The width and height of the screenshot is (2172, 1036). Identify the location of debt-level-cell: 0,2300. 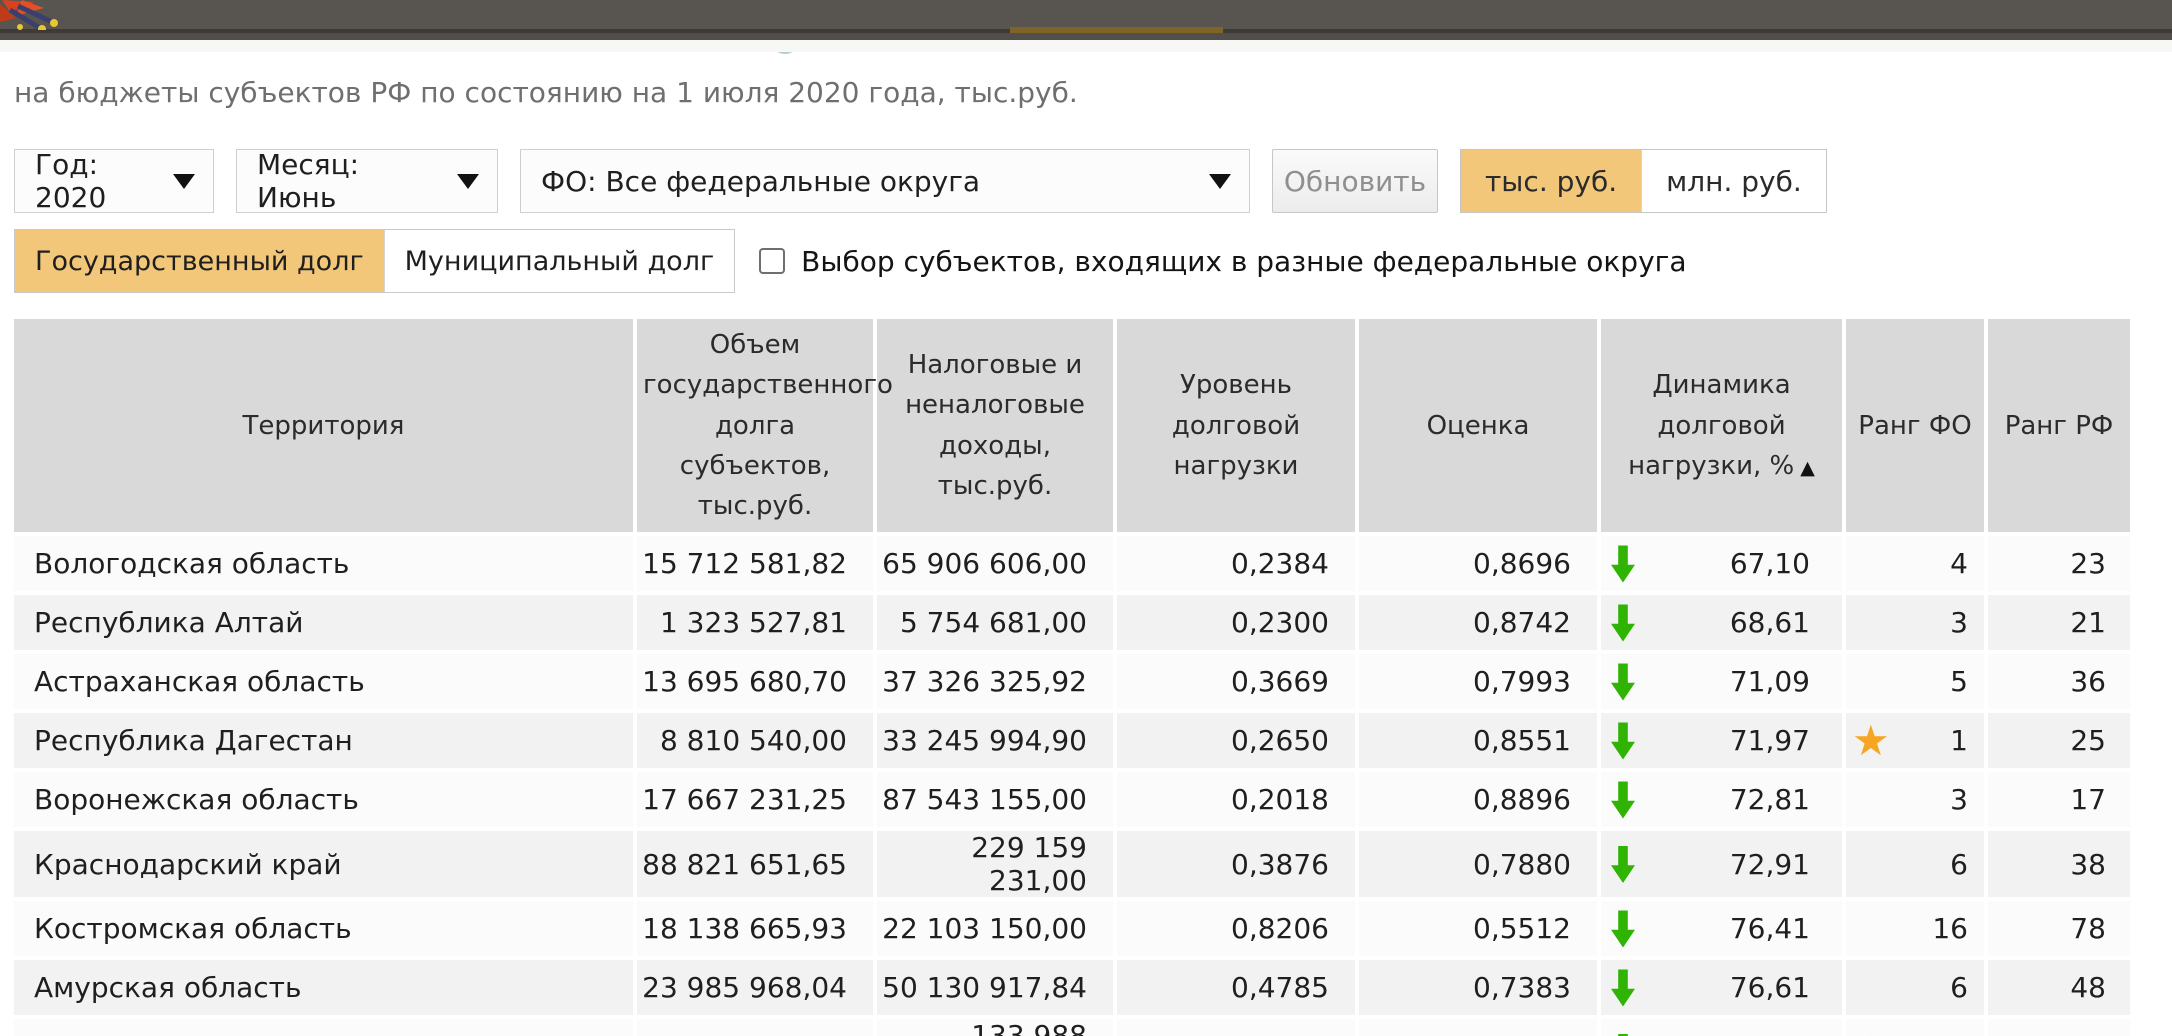
(1236, 623).